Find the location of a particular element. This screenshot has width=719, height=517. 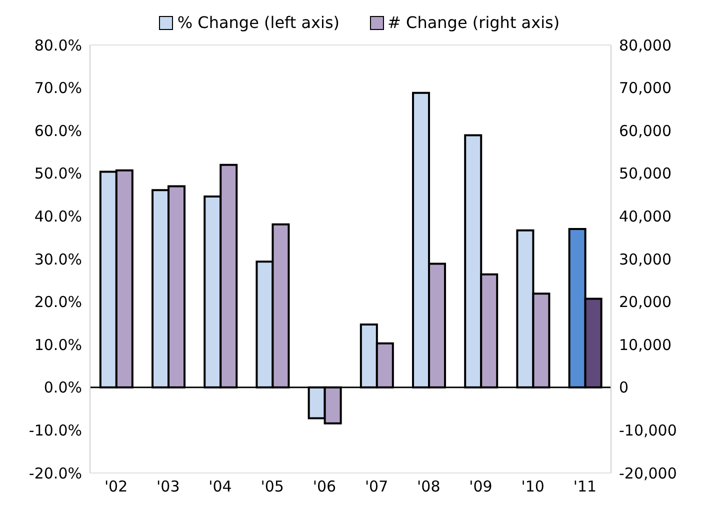

y2-tick-label: 70,000 is located at coordinates (645, 88).